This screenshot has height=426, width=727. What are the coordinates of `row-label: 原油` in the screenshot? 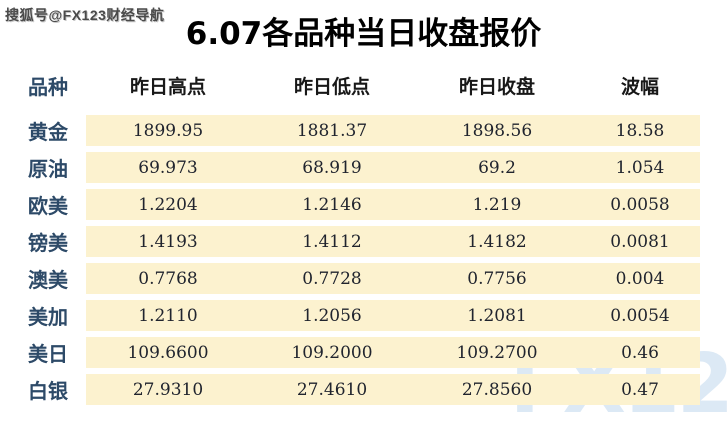 It's located at (48, 170).